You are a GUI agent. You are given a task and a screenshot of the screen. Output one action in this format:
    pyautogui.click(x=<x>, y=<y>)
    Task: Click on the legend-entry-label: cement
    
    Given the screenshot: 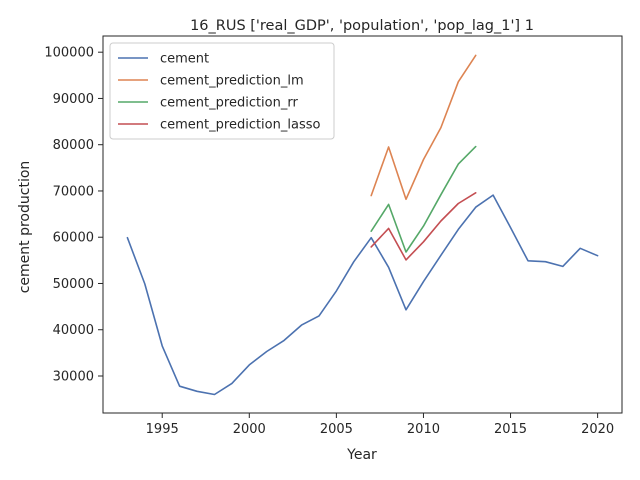 What is the action you would take?
    pyautogui.click(x=184, y=59)
    